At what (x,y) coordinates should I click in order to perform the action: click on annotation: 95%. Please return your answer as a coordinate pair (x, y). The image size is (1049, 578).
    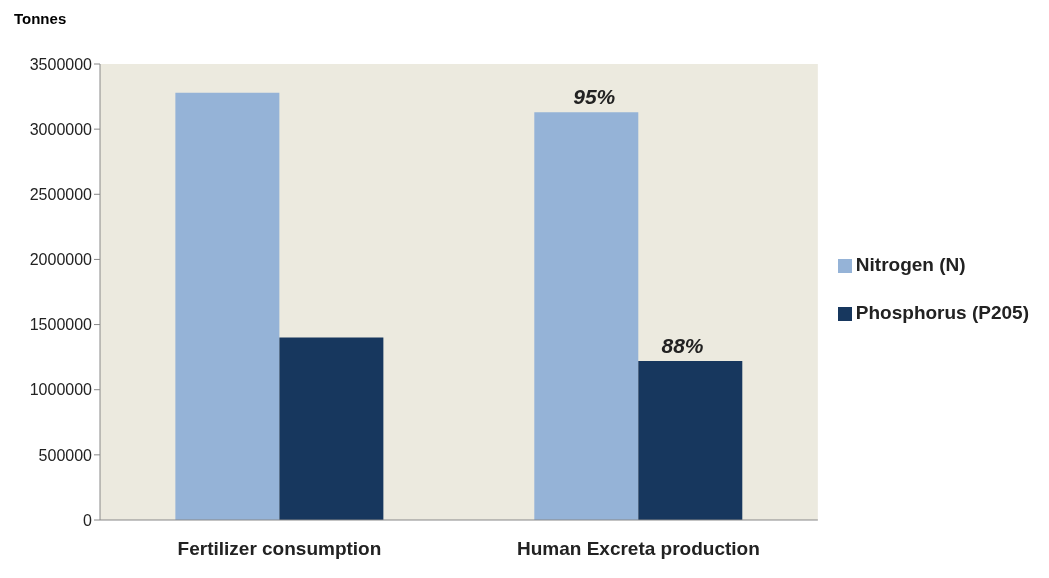
    Looking at the image, I should click on (594, 97).